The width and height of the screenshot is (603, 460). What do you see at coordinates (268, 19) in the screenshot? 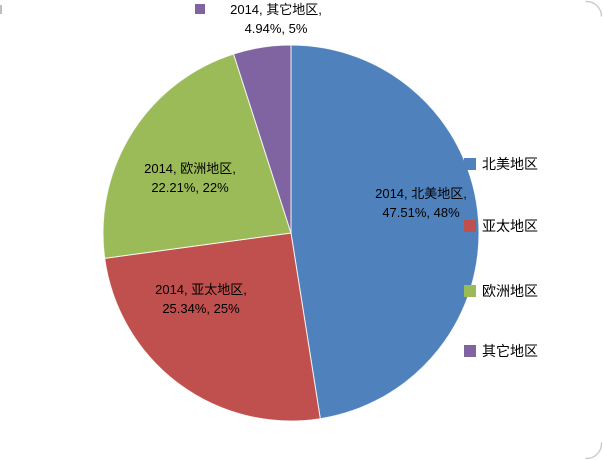
I see `data-label-other-region: 2014, 其它地区, 4.94%, 5%` at bounding box center [268, 19].